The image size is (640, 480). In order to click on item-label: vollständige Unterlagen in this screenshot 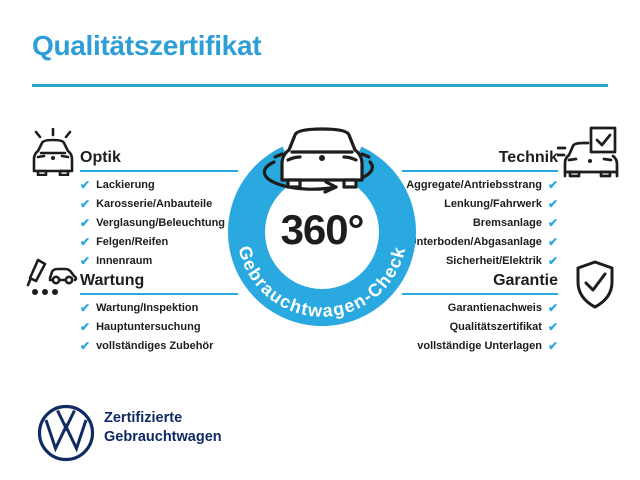, I will do `click(479, 345)`.